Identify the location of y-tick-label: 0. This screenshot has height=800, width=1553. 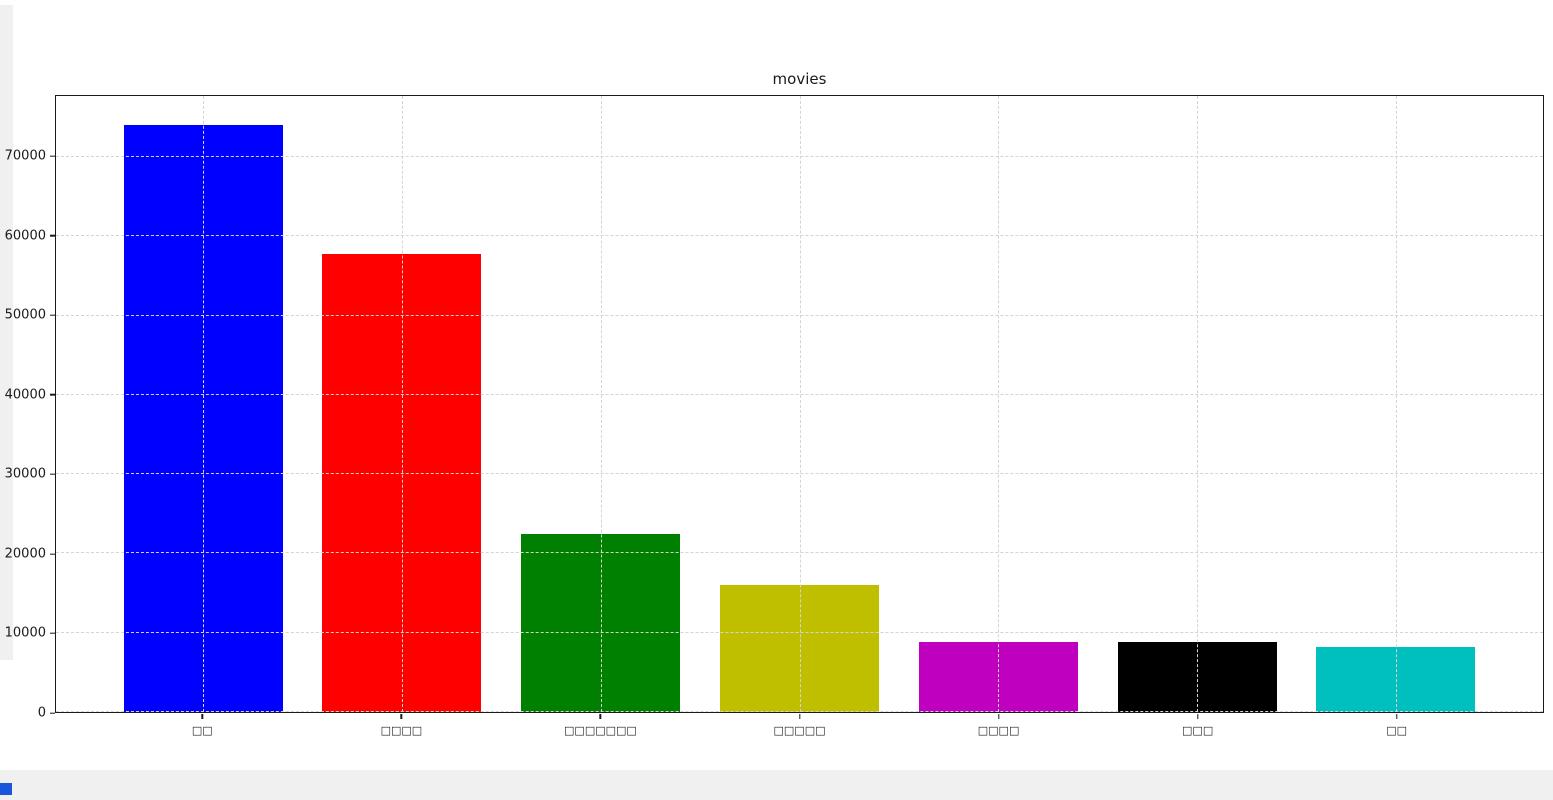
(41, 713).